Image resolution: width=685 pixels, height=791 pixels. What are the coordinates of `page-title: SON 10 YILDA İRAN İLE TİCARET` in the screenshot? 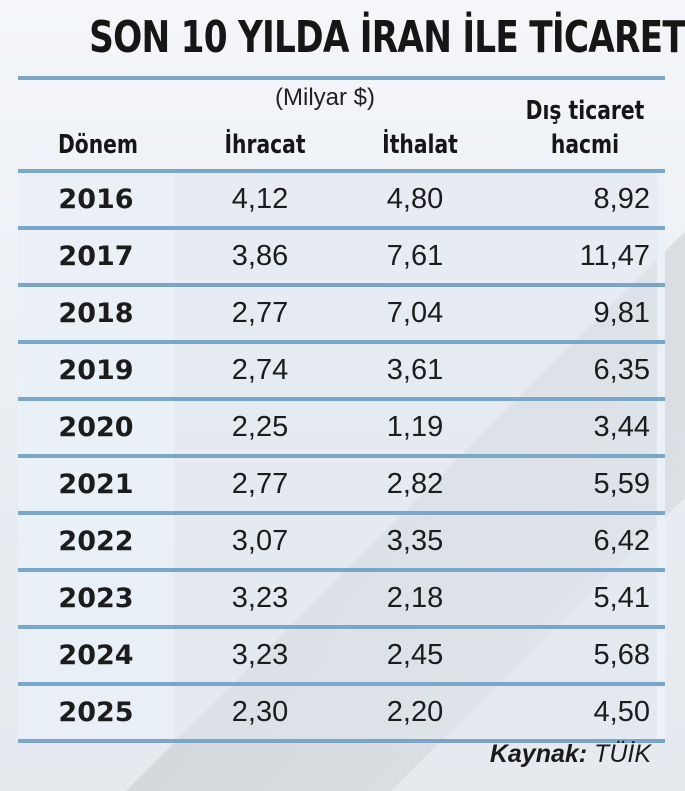 It's located at (387, 37).